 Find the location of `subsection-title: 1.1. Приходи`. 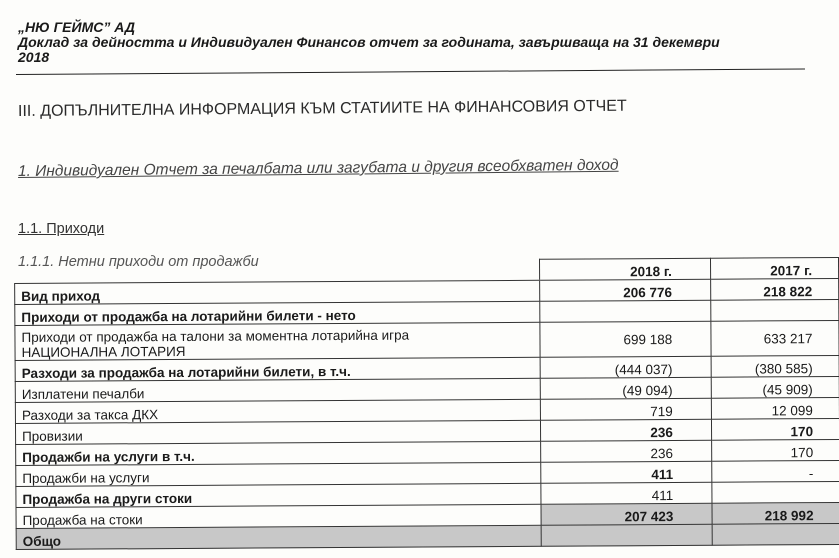

subsection-title: 1.1. Приходи is located at coordinates (61, 229).